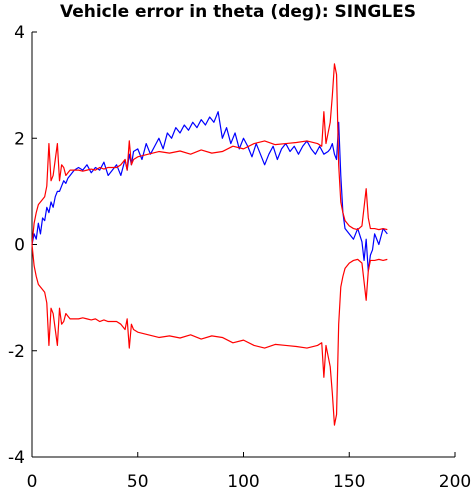  I want to click on chart-title: Vehicle error in theta (deg): SINGLES, so click(237, 12).